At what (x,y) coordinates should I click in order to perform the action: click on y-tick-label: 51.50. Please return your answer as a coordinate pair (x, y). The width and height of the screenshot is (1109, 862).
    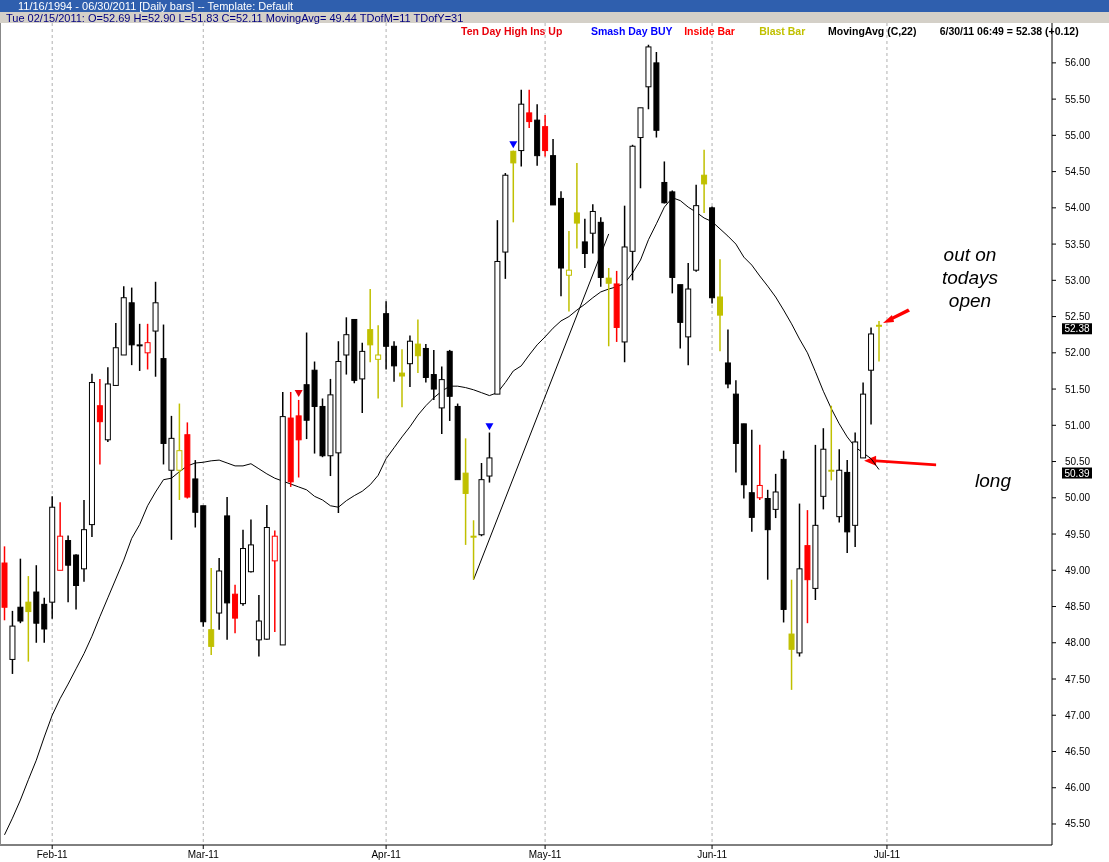
    Looking at the image, I should click on (1078, 389).